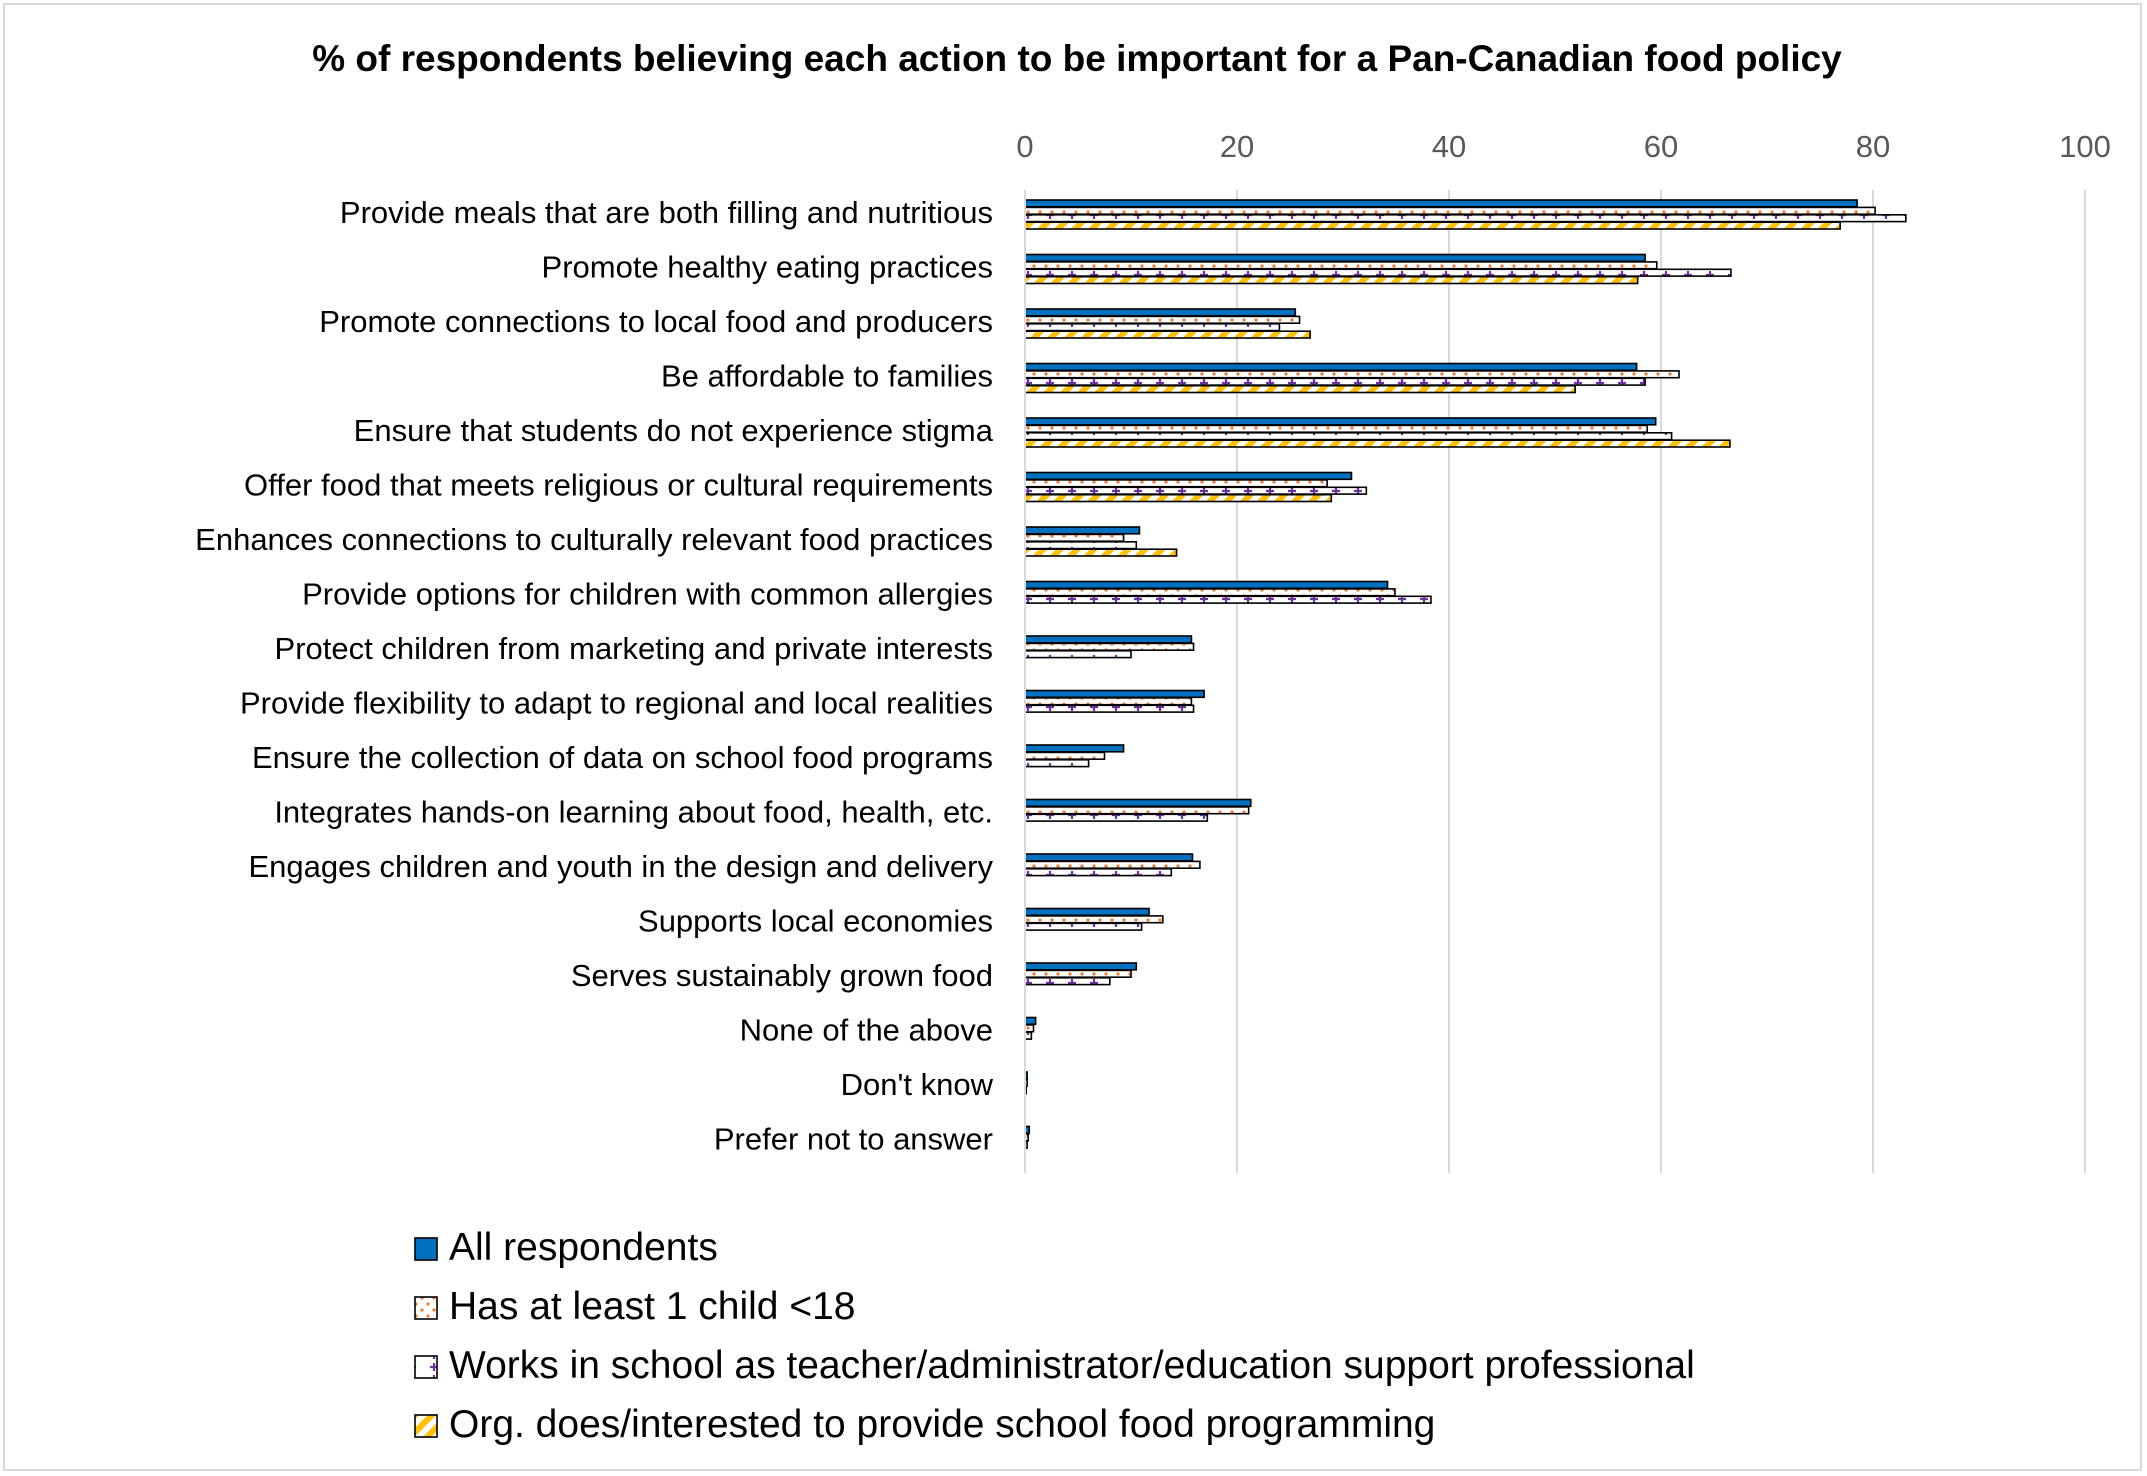 Image resolution: width=2147 pixels, height=1476 pixels. What do you see at coordinates (782, 975) in the screenshot?
I see `category-label: Serves sustainably grown food` at bounding box center [782, 975].